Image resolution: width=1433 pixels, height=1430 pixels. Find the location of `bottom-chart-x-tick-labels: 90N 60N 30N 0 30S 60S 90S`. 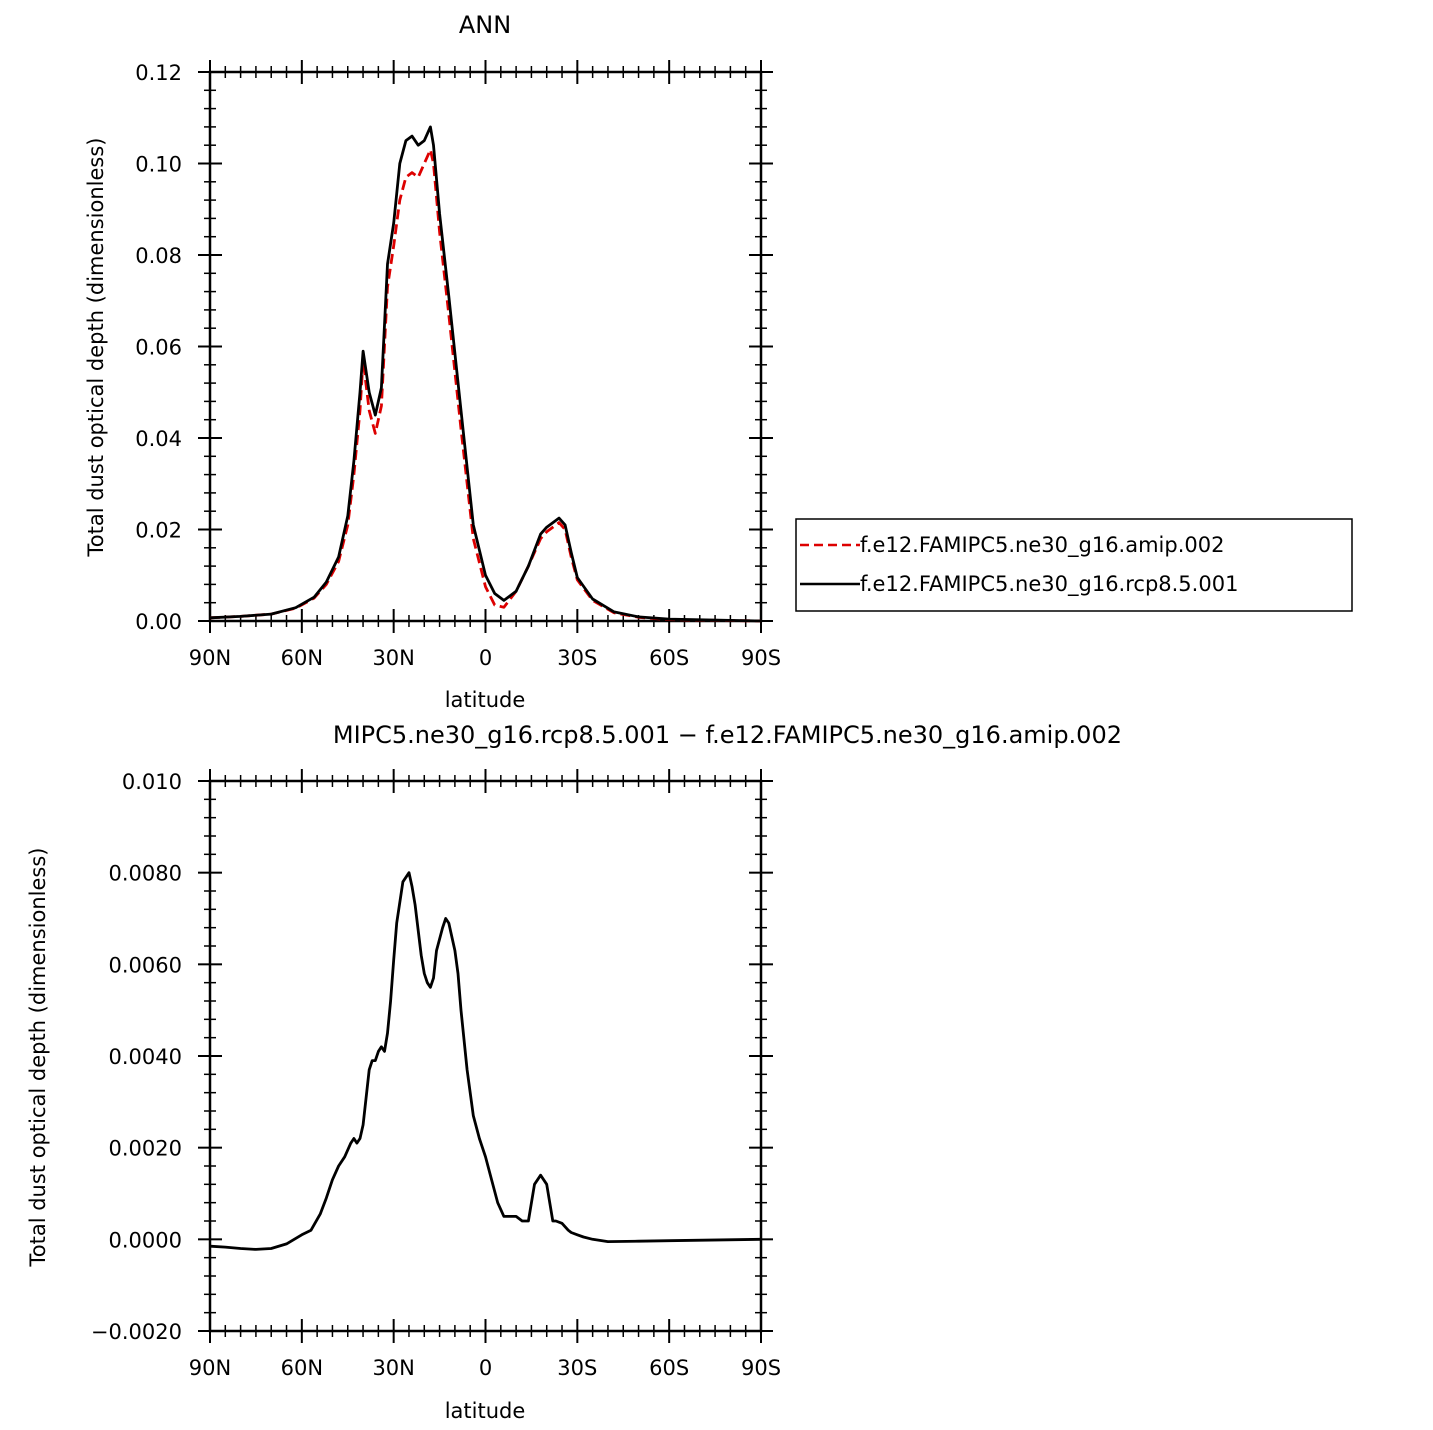

bottom-chart-x-tick-labels: 90N 60N 30N 0 30S 60S 90S is located at coordinates (485, 1368).